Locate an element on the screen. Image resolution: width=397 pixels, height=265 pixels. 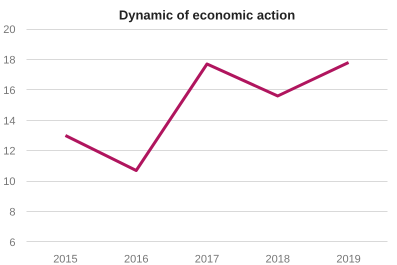
x-tick-label: 2019 is located at coordinates (348, 259).